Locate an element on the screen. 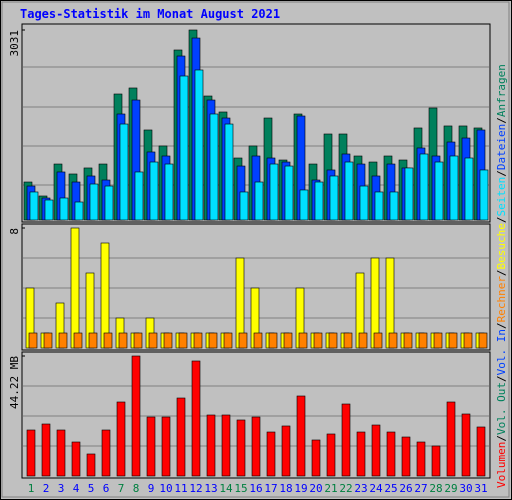 The height and width of the screenshot is (500, 512). x-tick-label: 22 is located at coordinates (345, 488).